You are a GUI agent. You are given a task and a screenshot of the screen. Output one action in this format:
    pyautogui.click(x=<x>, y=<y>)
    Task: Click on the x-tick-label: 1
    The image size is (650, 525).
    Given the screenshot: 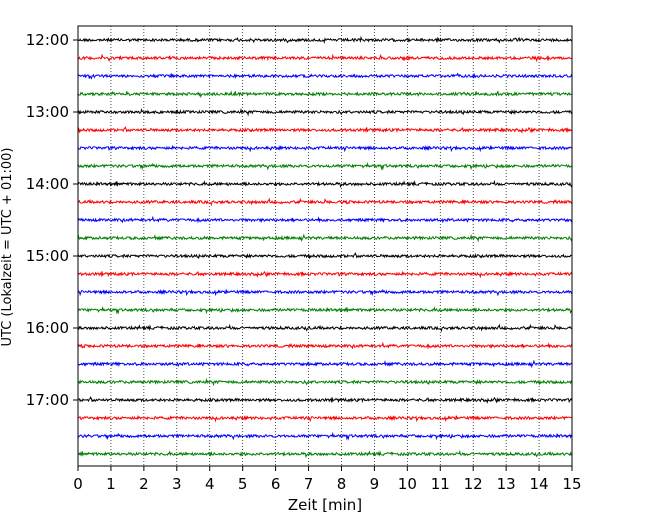 What is the action you would take?
    pyautogui.click(x=111, y=484)
    